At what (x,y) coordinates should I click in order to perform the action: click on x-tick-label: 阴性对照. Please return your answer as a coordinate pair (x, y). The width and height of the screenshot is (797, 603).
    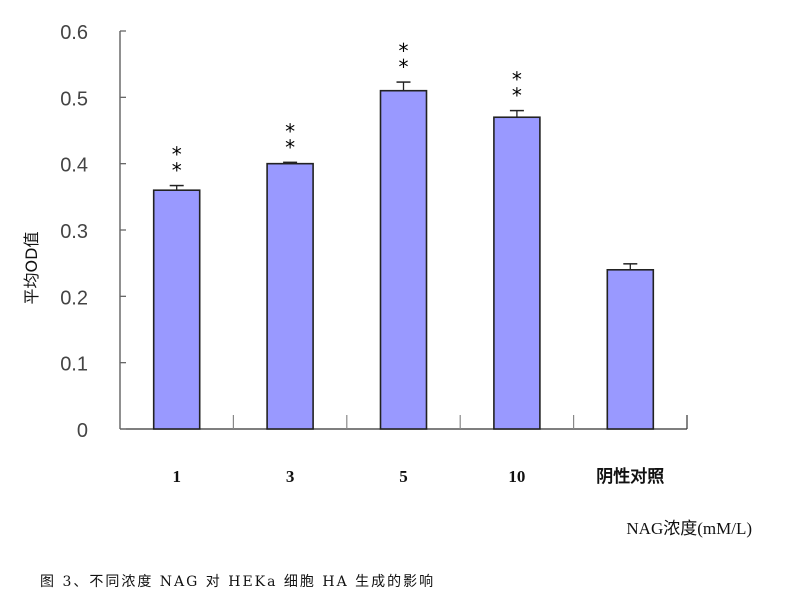
    Looking at the image, I should click on (630, 476).